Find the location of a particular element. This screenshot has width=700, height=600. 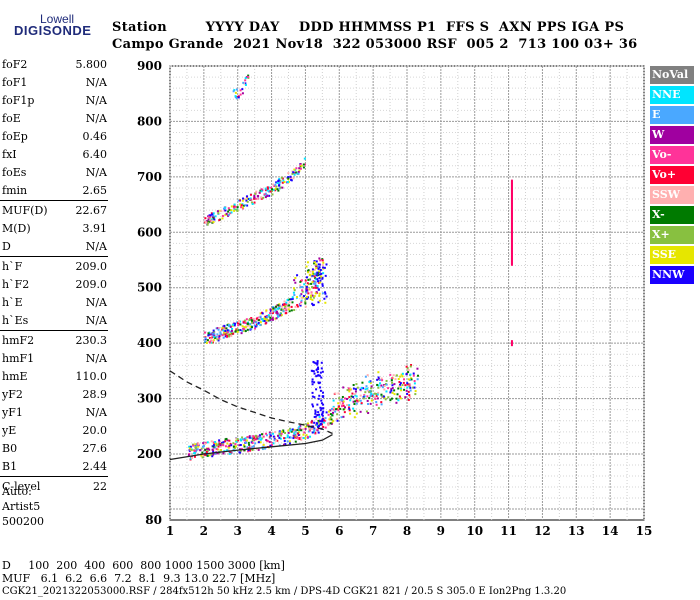

param-name: foF1p is located at coordinates (18, 100).